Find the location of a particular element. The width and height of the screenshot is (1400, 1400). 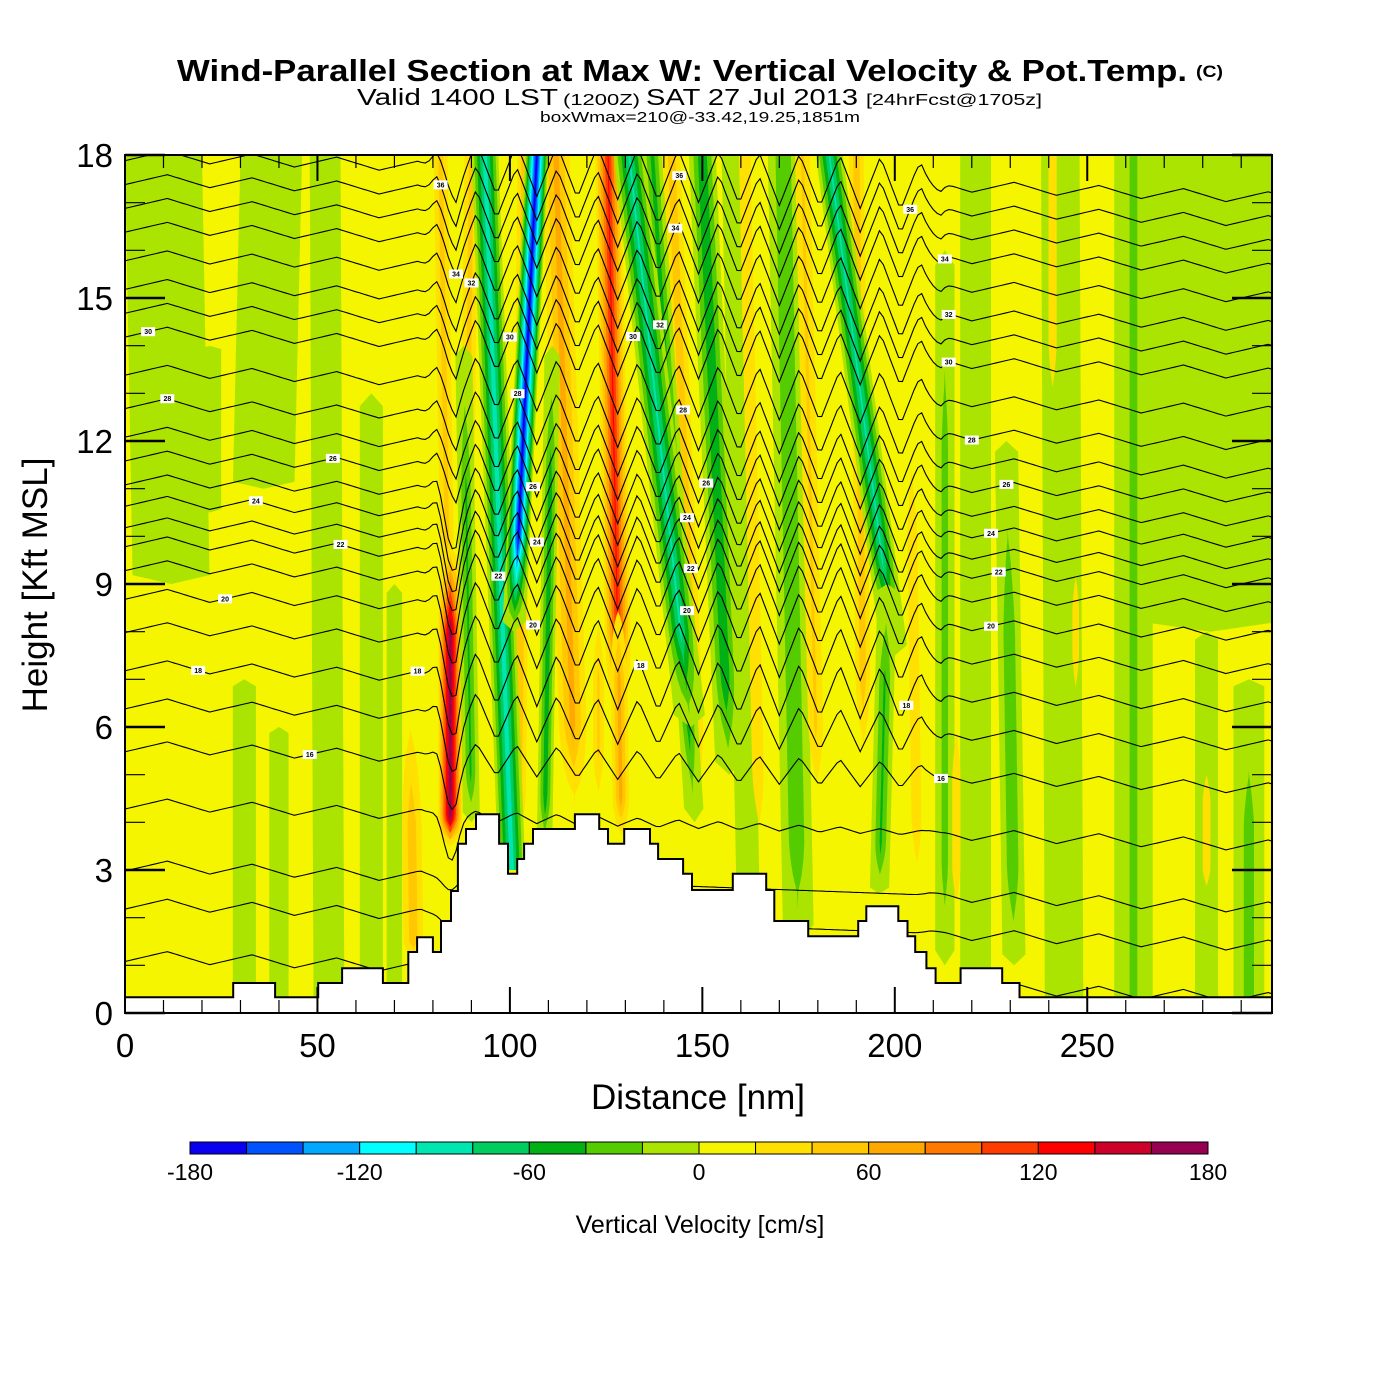

x-axis-label: Distance [nm] is located at coordinates (698, 1097).